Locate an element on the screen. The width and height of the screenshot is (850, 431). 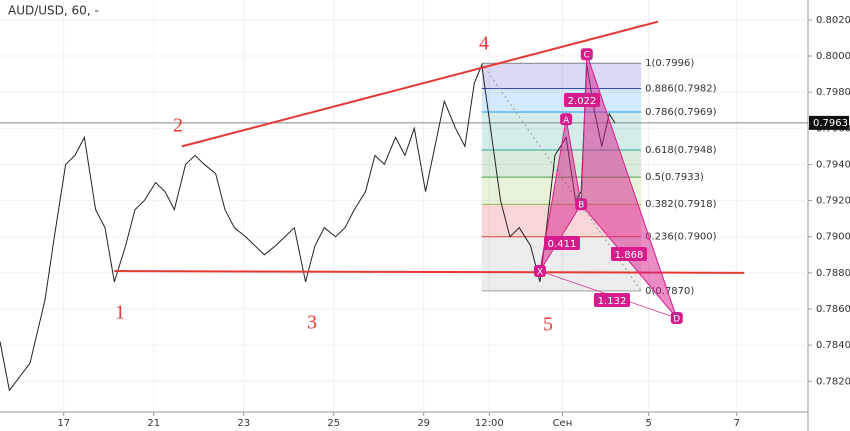
pattern-point-label: X is located at coordinates (540, 273).